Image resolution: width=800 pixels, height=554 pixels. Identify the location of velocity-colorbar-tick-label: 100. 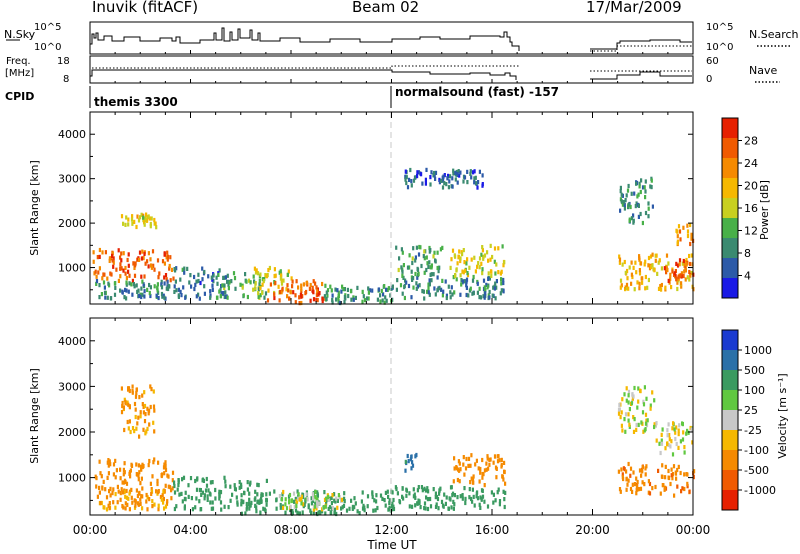
(754, 390).